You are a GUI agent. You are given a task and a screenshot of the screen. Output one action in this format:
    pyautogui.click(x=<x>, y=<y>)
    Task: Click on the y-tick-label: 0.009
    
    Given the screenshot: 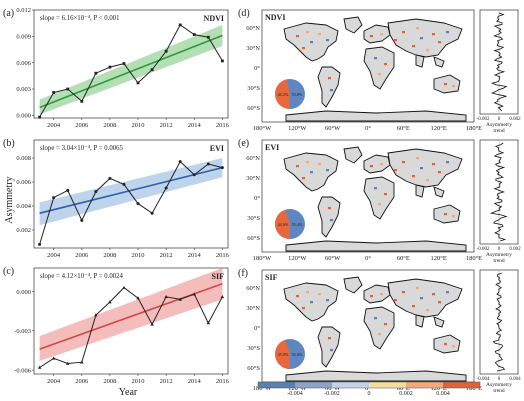 What is the action you would take?
    pyautogui.click(x=23, y=37)
    